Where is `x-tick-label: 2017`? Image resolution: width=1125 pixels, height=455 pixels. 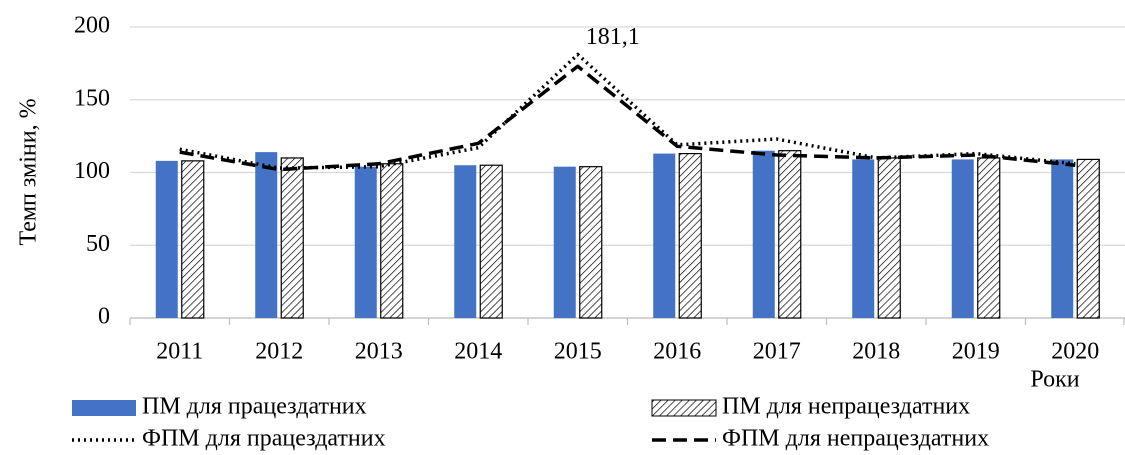 x-tick-label: 2017 is located at coordinates (777, 352).